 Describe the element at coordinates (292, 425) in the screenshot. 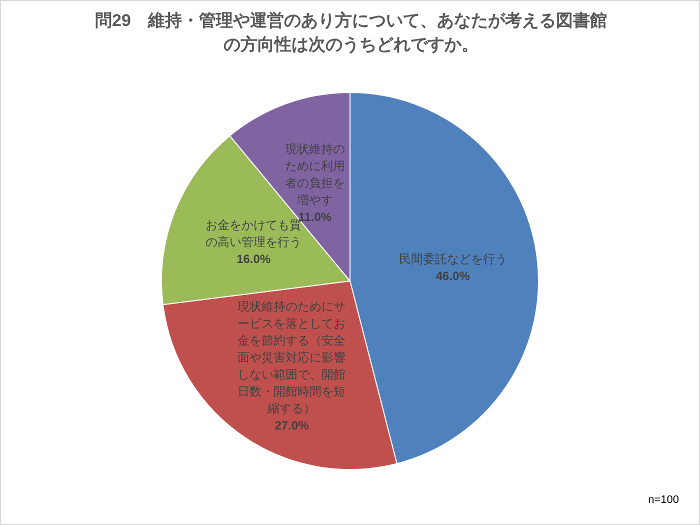

I see `data-label: 27.0%` at that location.